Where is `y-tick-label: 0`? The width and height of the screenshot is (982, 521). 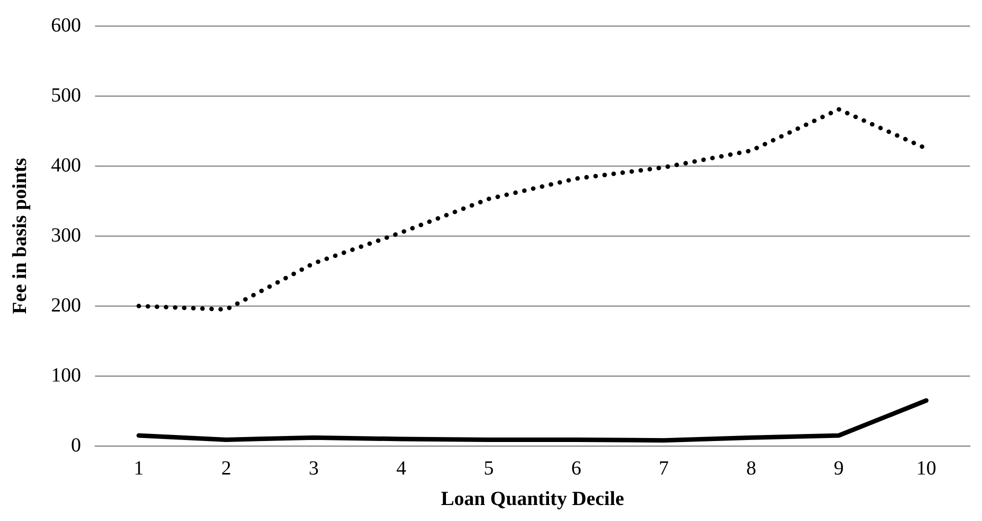 y-tick-label: 0 is located at coordinates (76, 445).